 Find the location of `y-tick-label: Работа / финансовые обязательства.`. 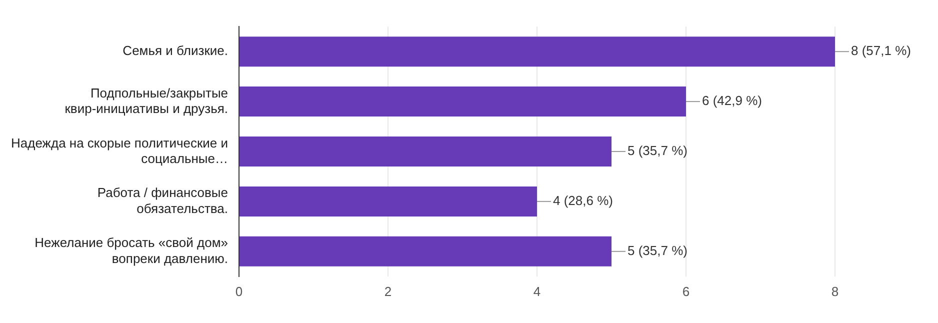

y-tick-label: Работа / финансовые обязательства. is located at coordinates (162, 200).